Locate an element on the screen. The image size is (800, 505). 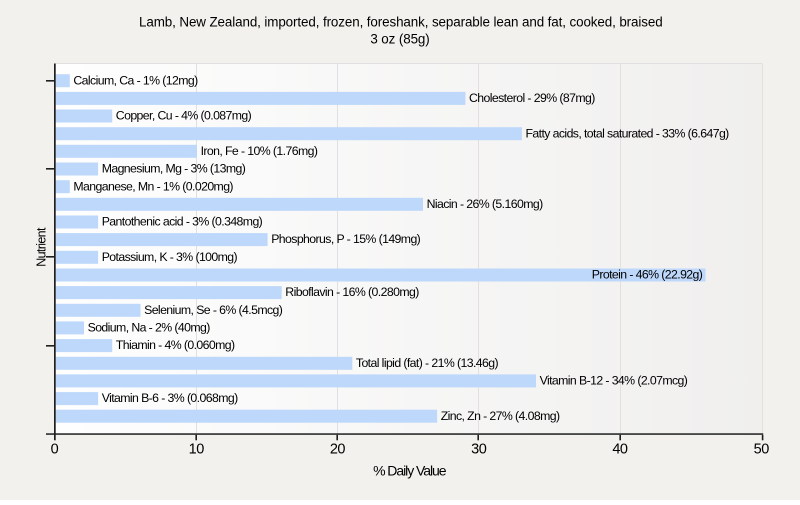
svg-text: Vitamin B-6 - 3% (0.068mg) is located at coordinates (170, 398).